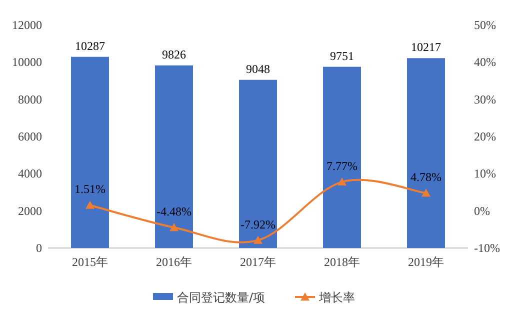  What do you see at coordinates (426, 177) in the screenshot?
I see `data-label: 4.78%` at bounding box center [426, 177].